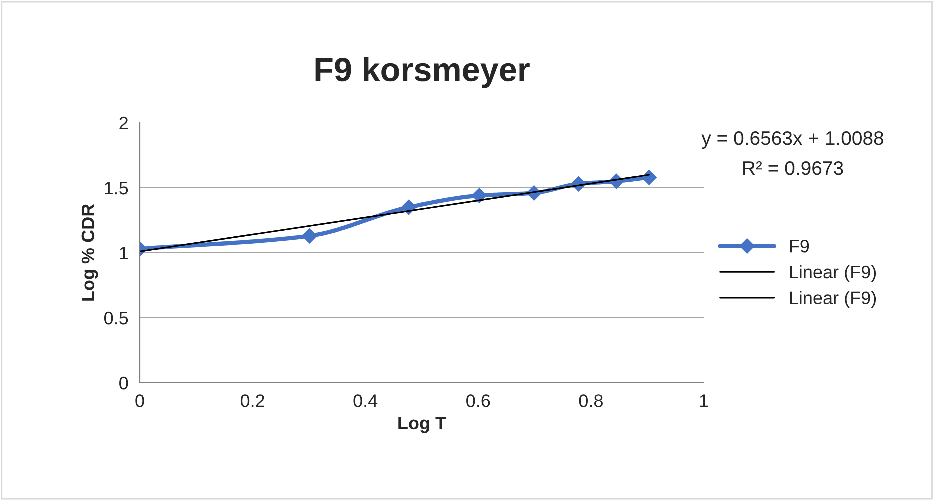  What do you see at coordinates (116, 318) in the screenshot?
I see `y-tick-label: 0.5` at bounding box center [116, 318].